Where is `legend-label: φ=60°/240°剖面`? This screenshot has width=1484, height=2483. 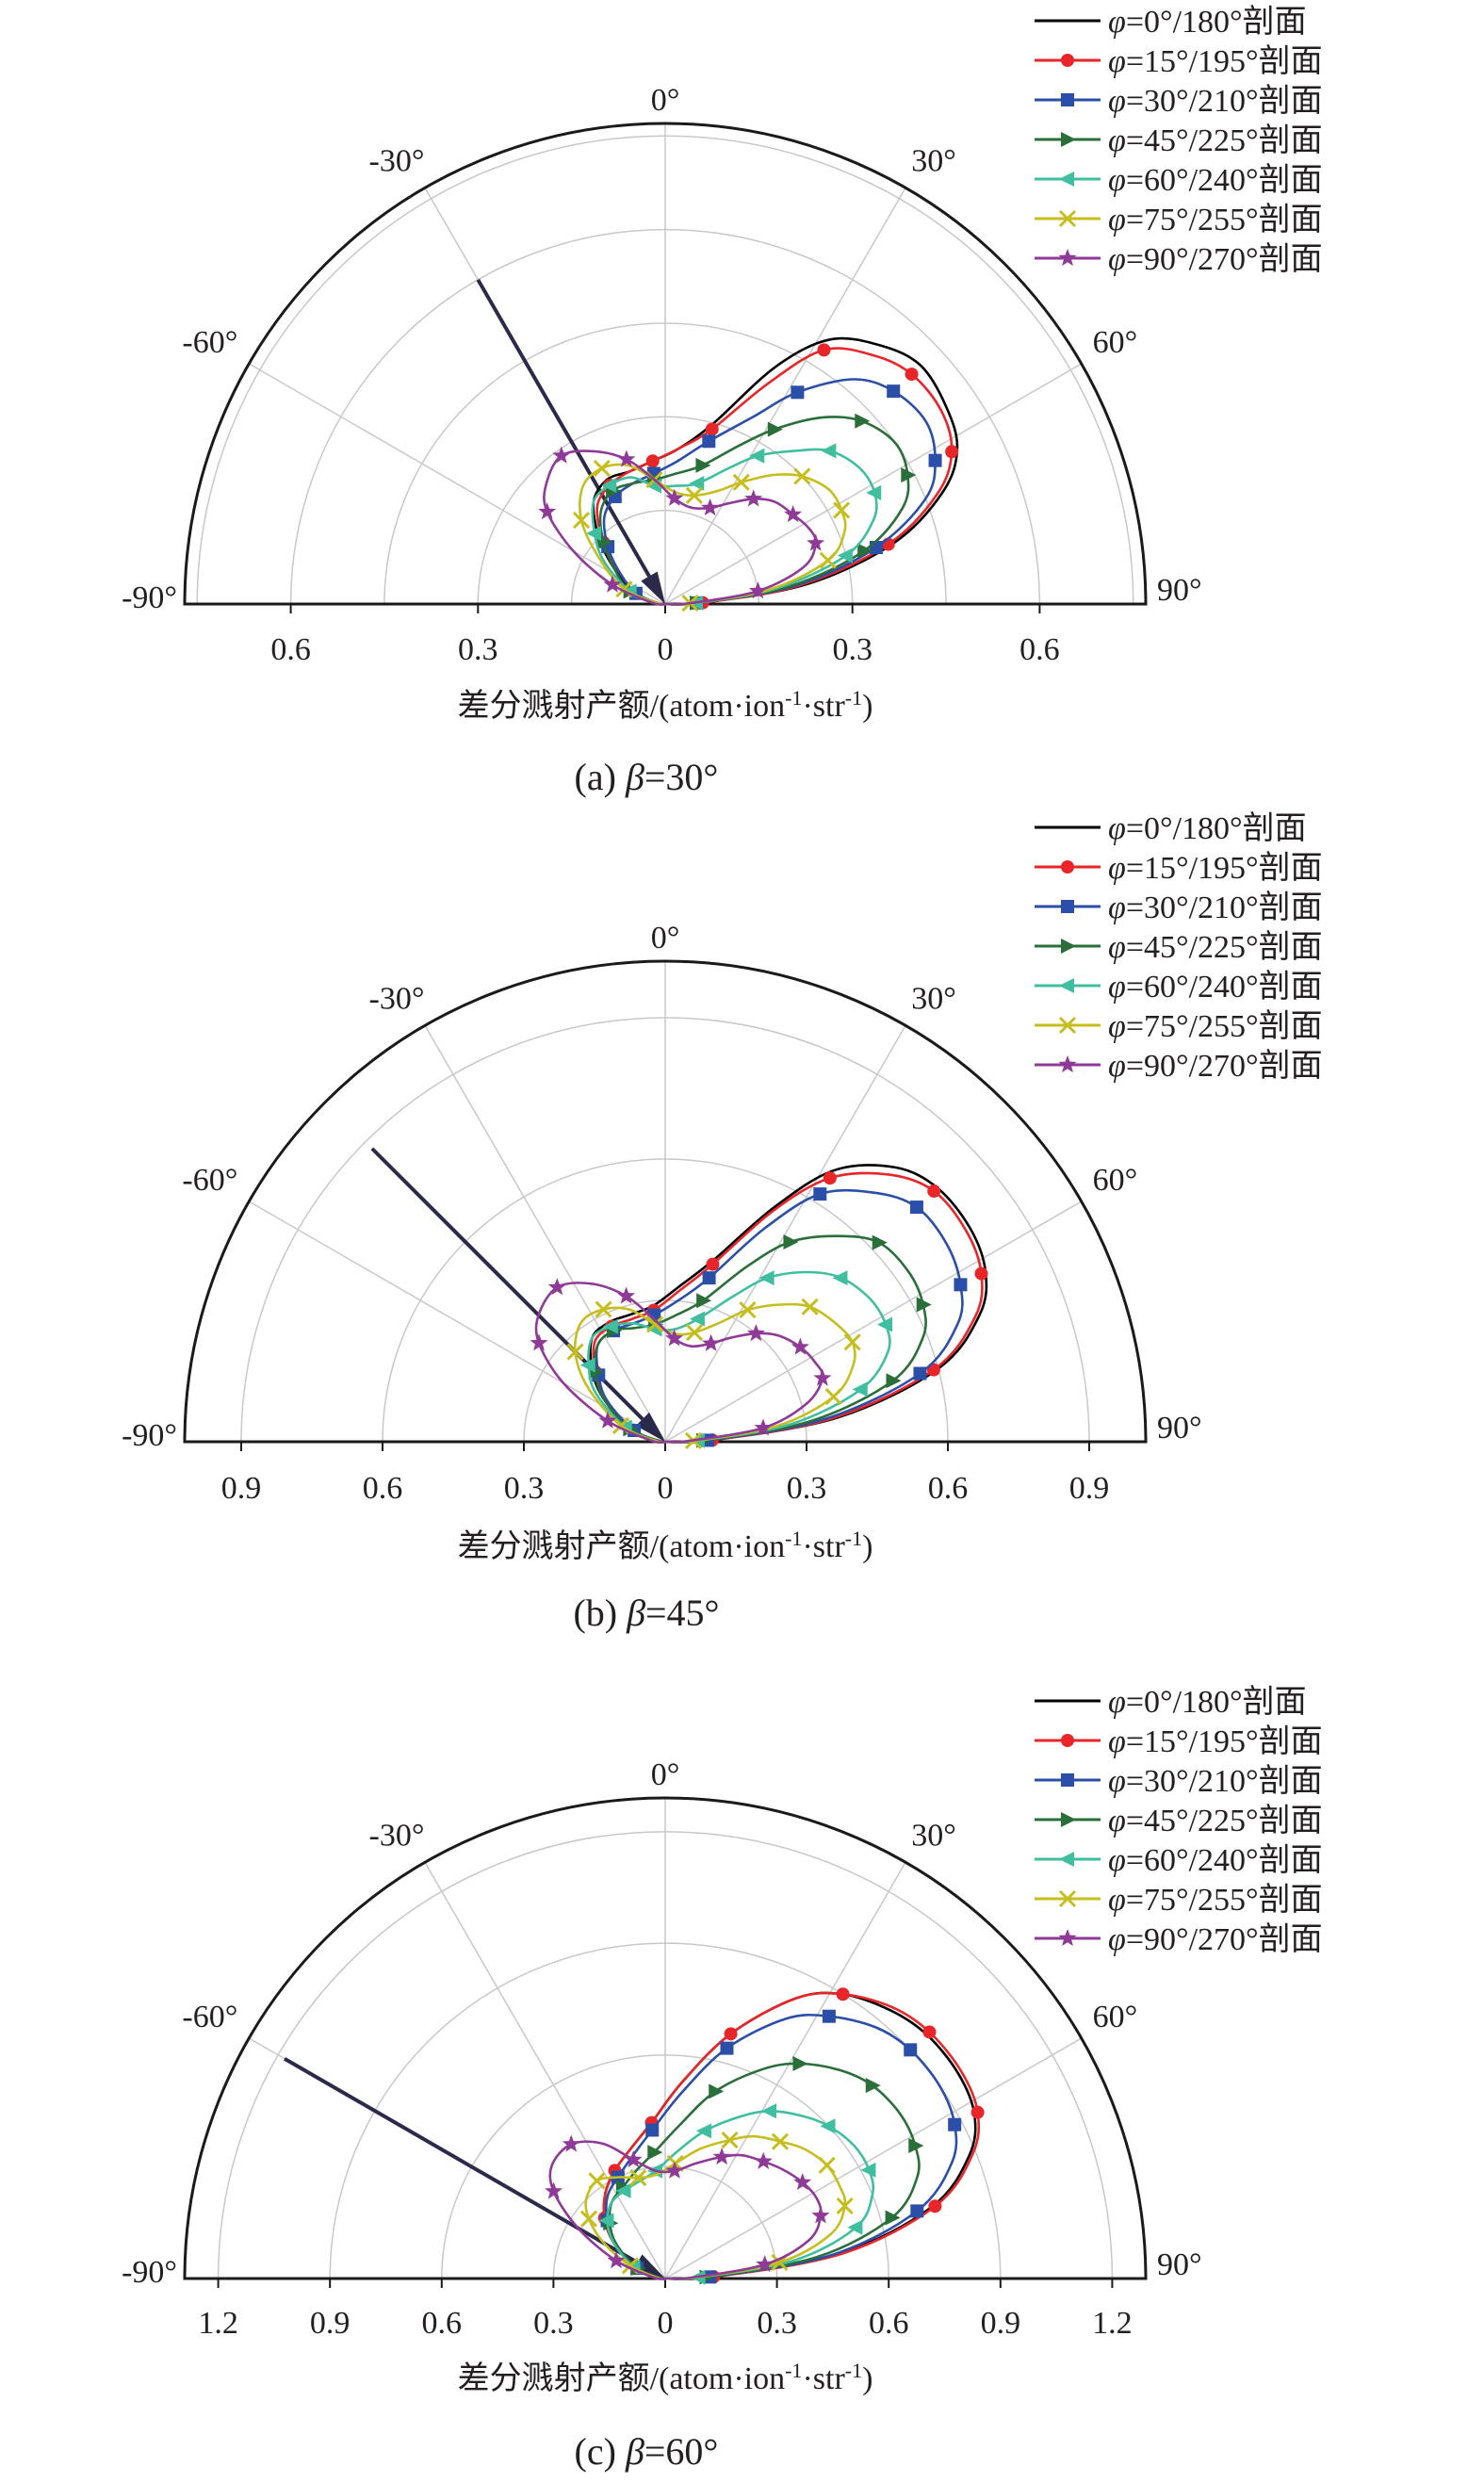 legend-label: φ=60°/240°剖面 is located at coordinates (1215, 180).